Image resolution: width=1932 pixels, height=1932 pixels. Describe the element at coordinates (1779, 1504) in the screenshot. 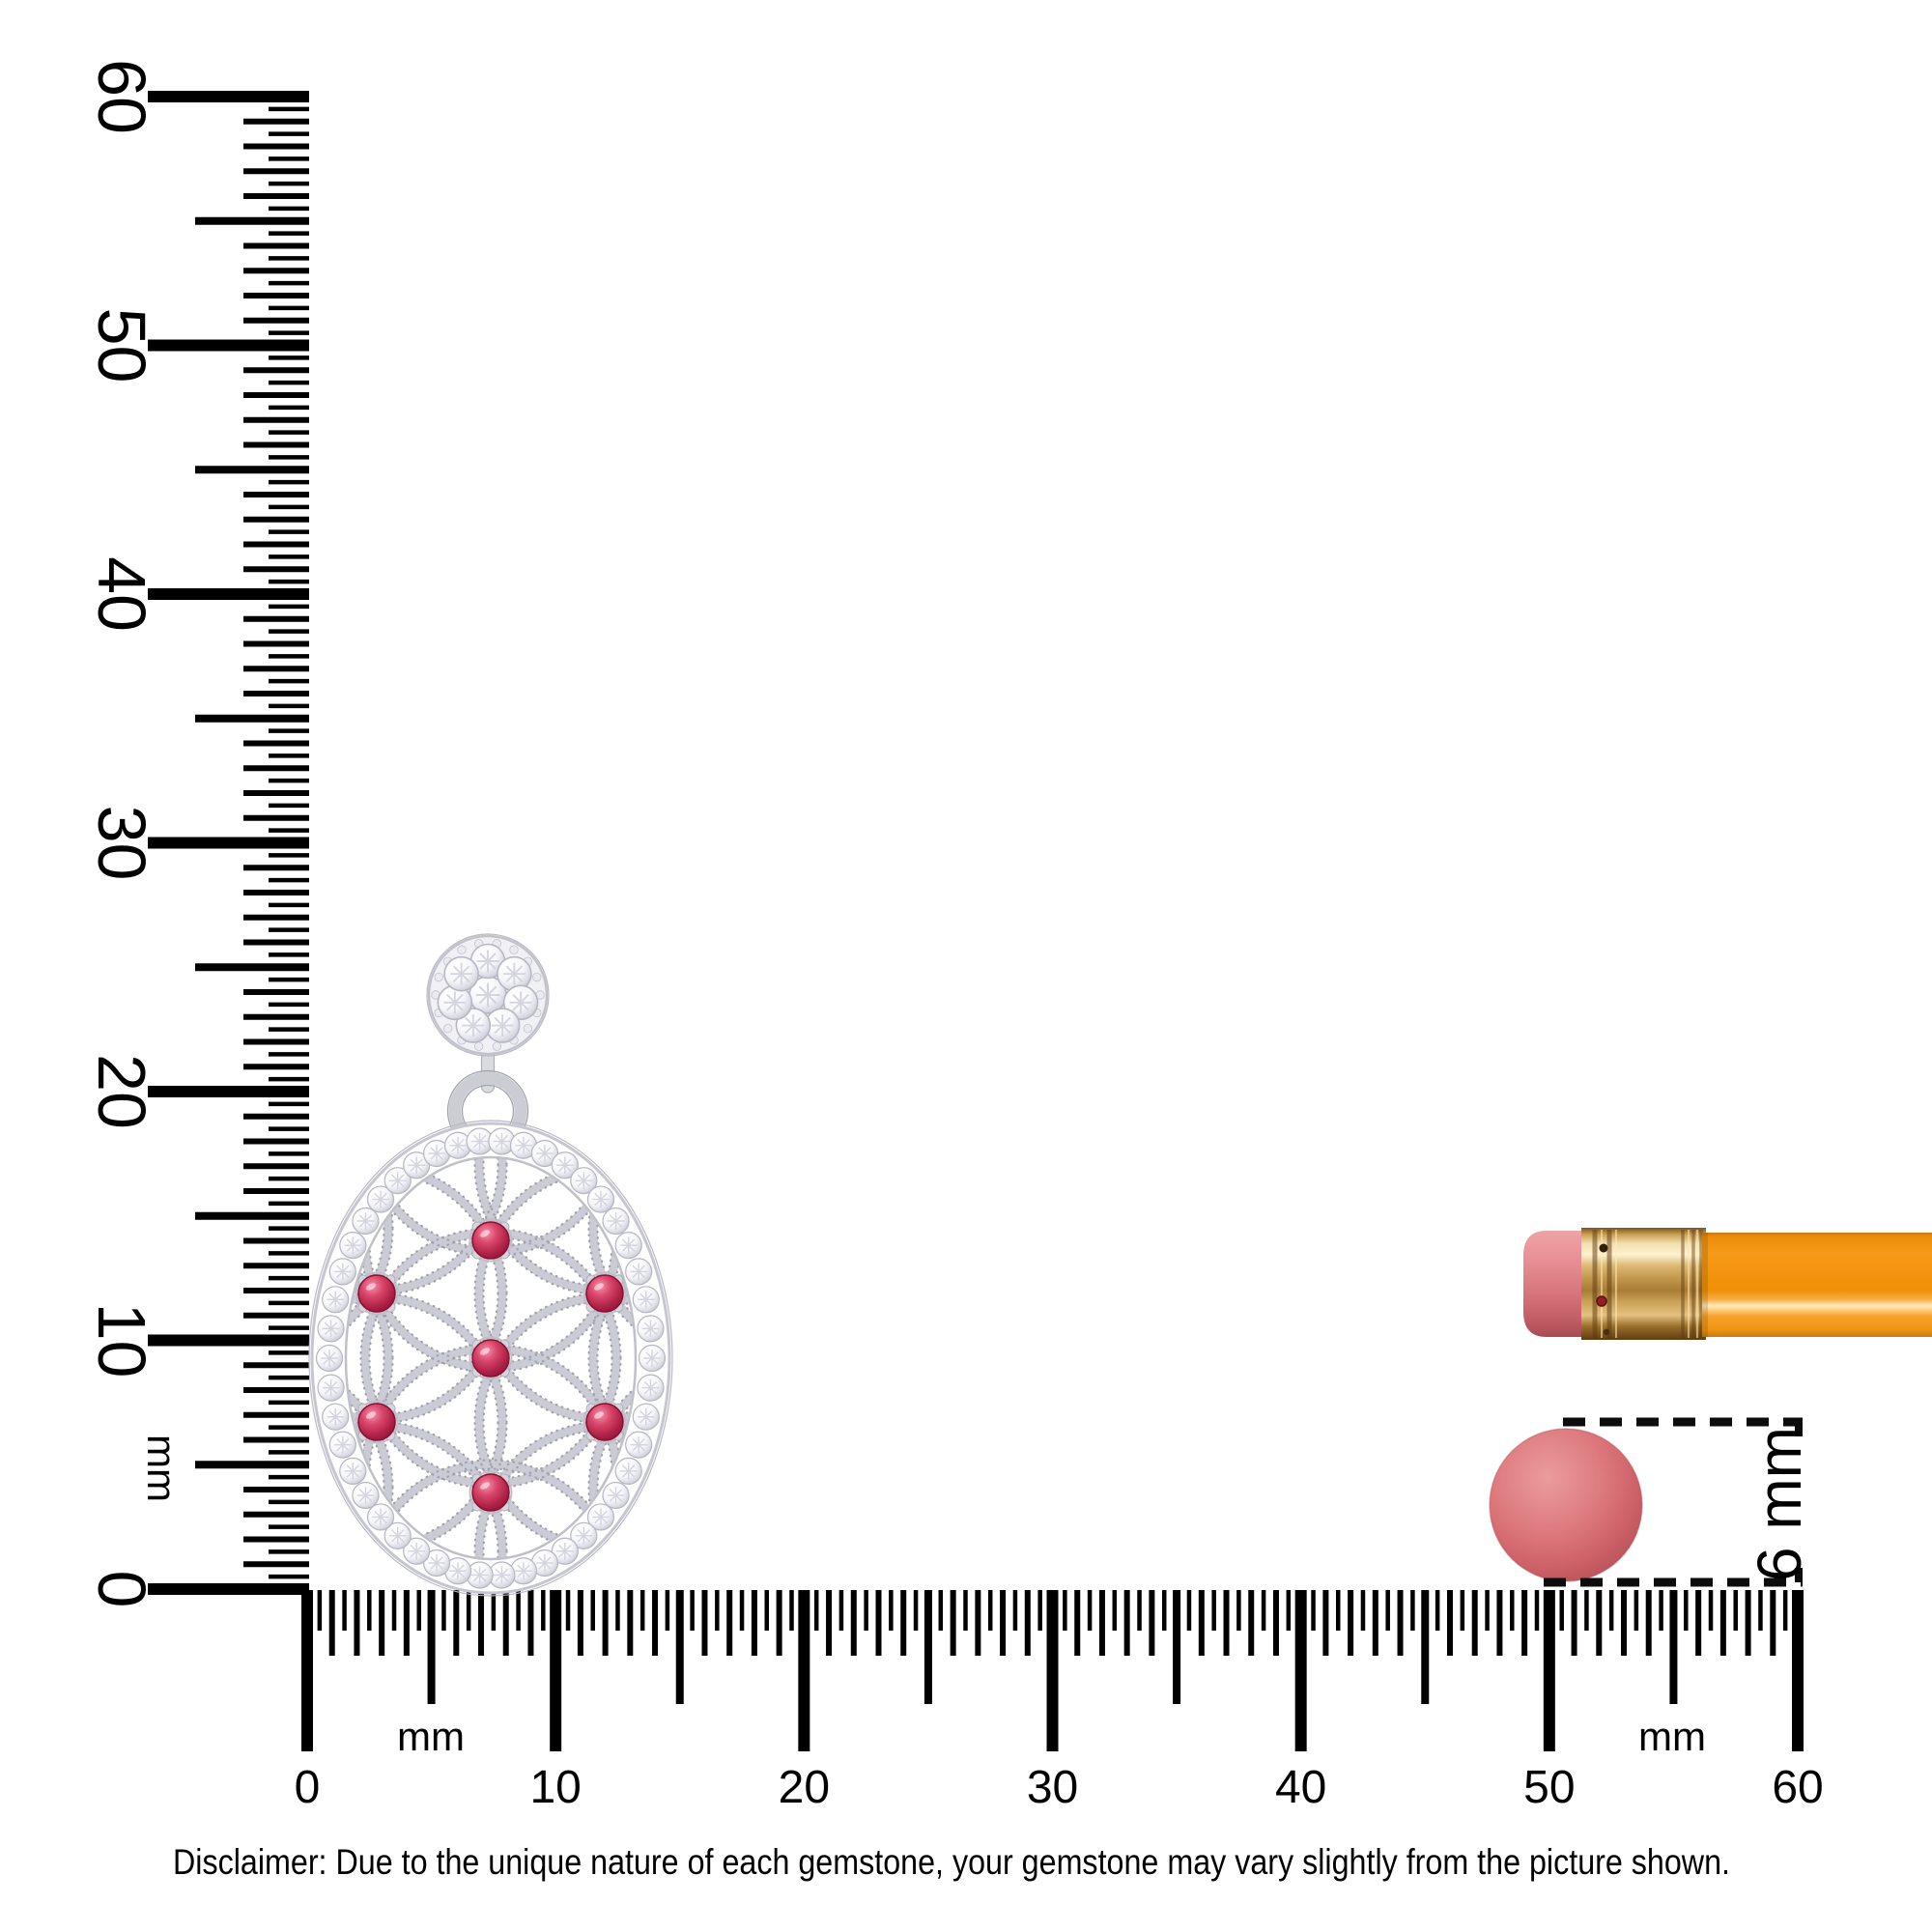

I see `size-annotation-label: 6 mm` at that location.